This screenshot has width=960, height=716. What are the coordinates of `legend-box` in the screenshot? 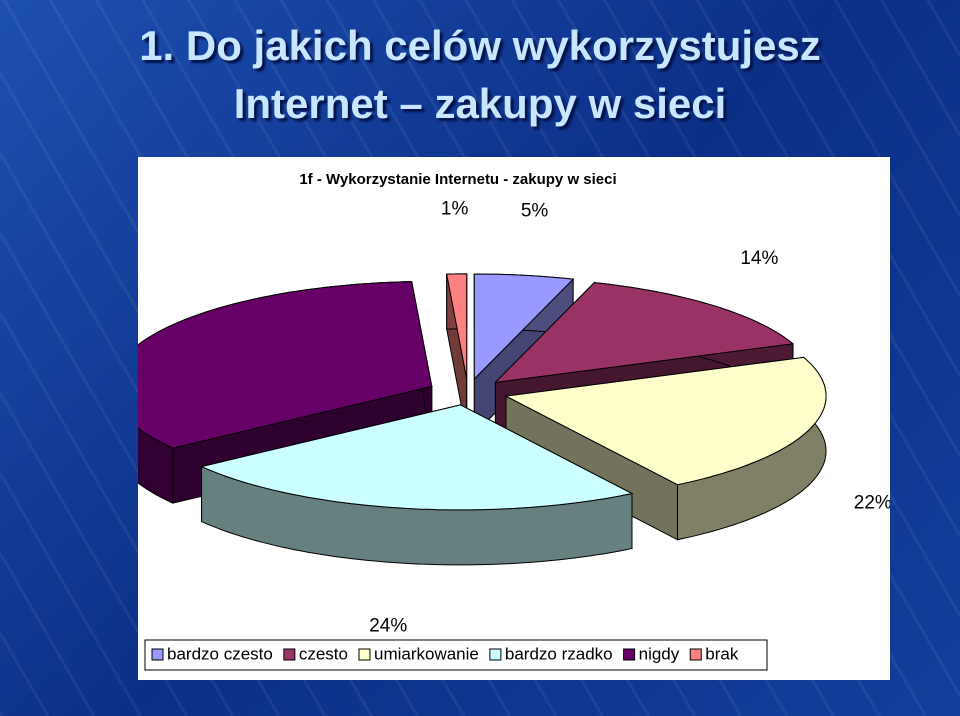 It's located at (456, 655).